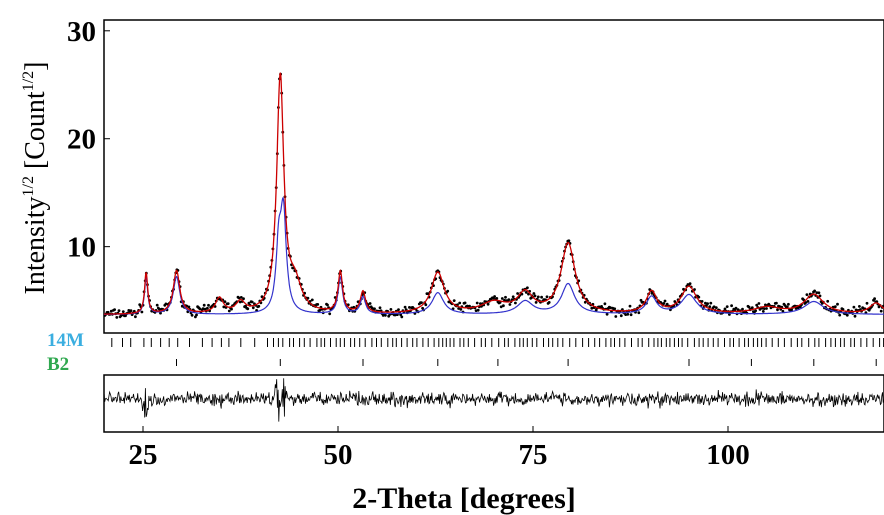 The height and width of the screenshot is (515, 884). What do you see at coordinates (143, 455) in the screenshot?
I see `x-tick-label: 25` at bounding box center [143, 455].